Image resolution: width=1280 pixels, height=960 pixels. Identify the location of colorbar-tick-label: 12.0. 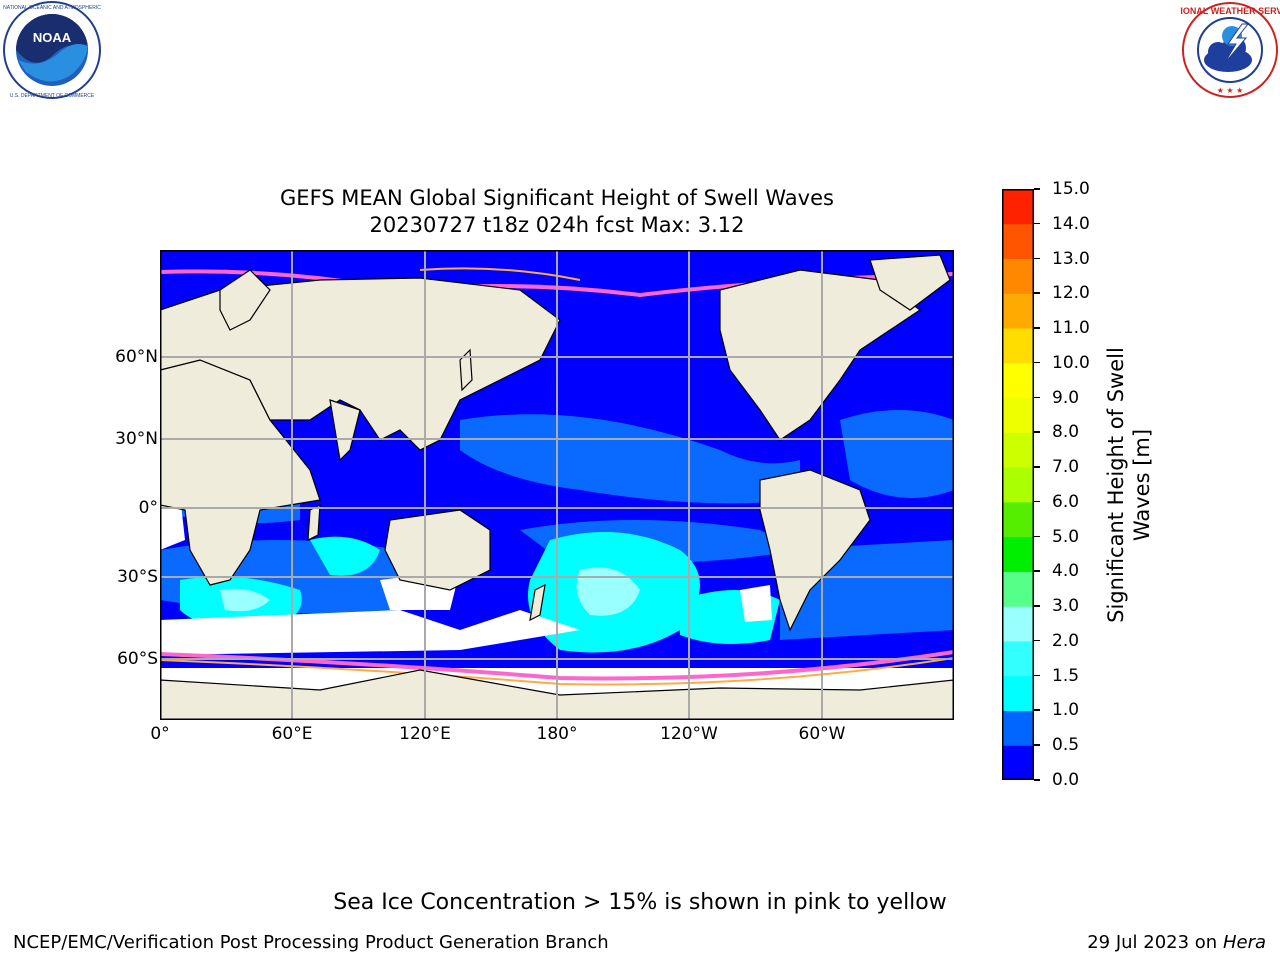
(1071, 293).